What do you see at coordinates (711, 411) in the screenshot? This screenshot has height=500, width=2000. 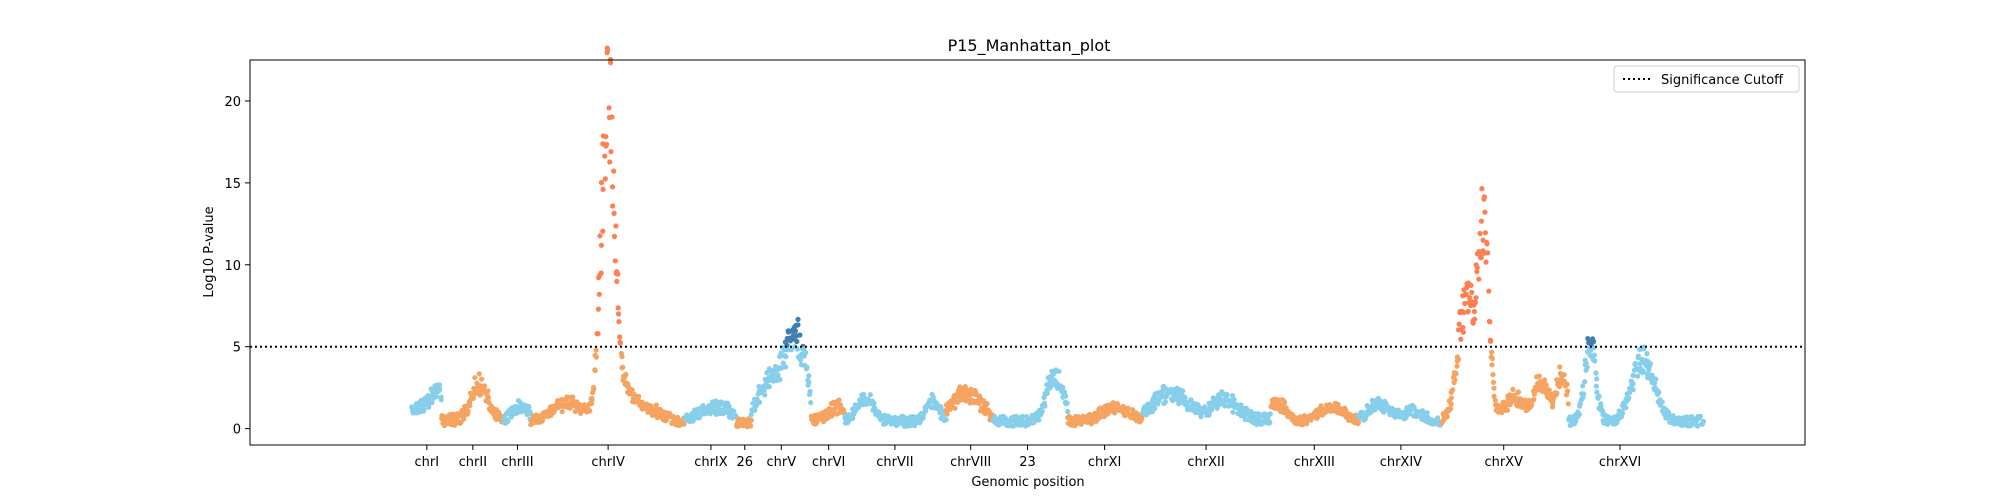 I see `chromosome-points-chrIX` at bounding box center [711, 411].